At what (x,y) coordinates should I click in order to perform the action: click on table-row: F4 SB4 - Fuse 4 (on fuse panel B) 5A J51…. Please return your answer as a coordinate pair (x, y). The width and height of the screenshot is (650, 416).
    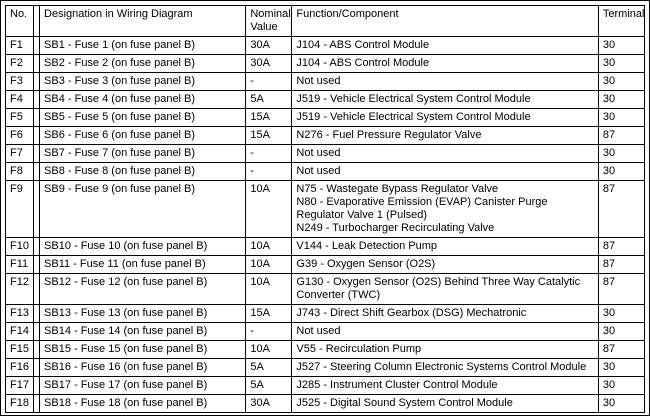
    Looking at the image, I should click on (325, 99).